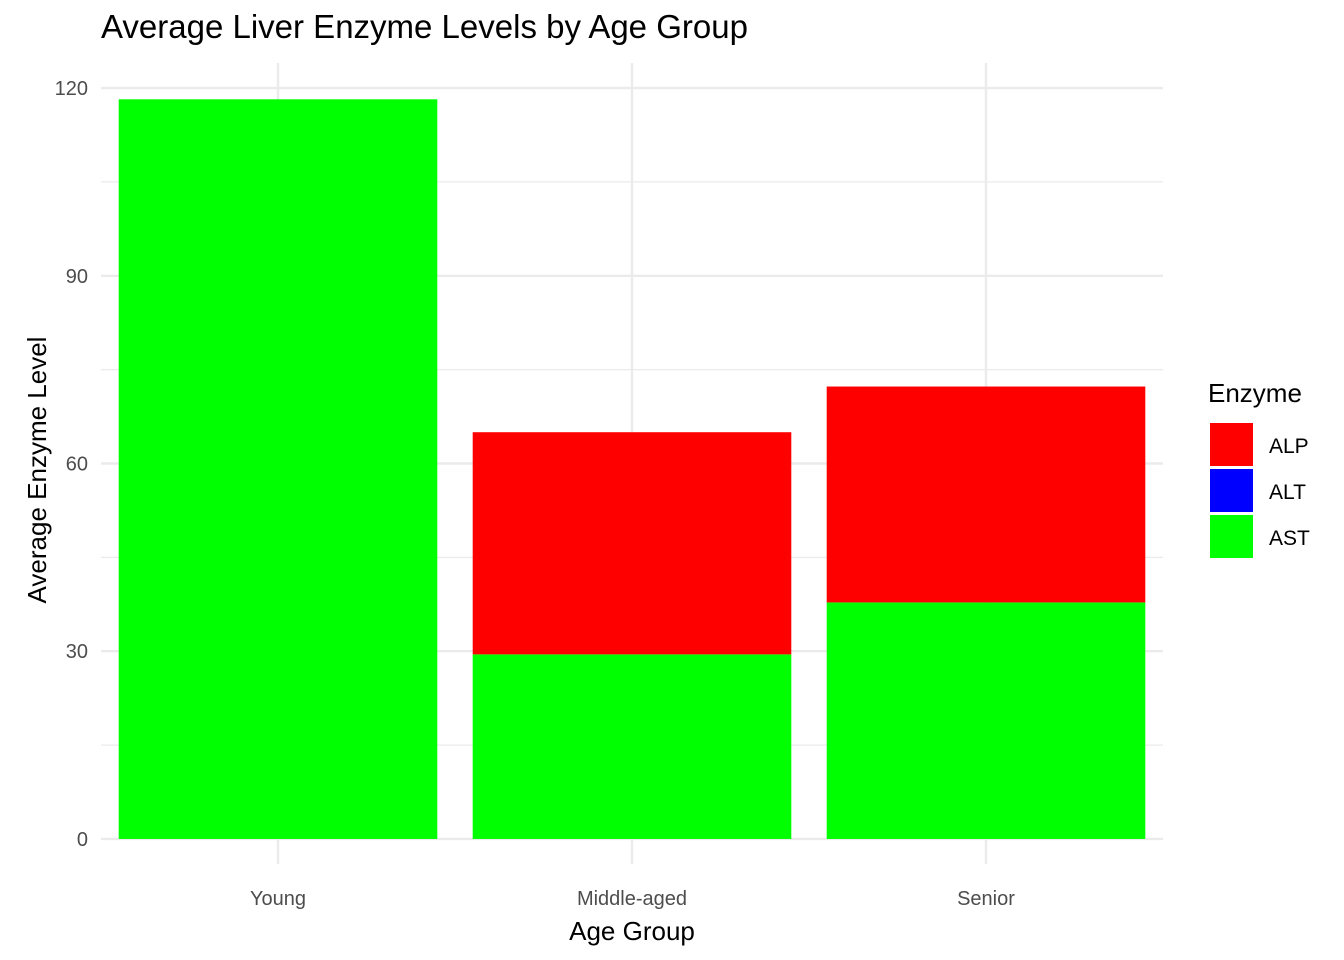  I want to click on x-axis-title: Age Group, so click(632, 931).